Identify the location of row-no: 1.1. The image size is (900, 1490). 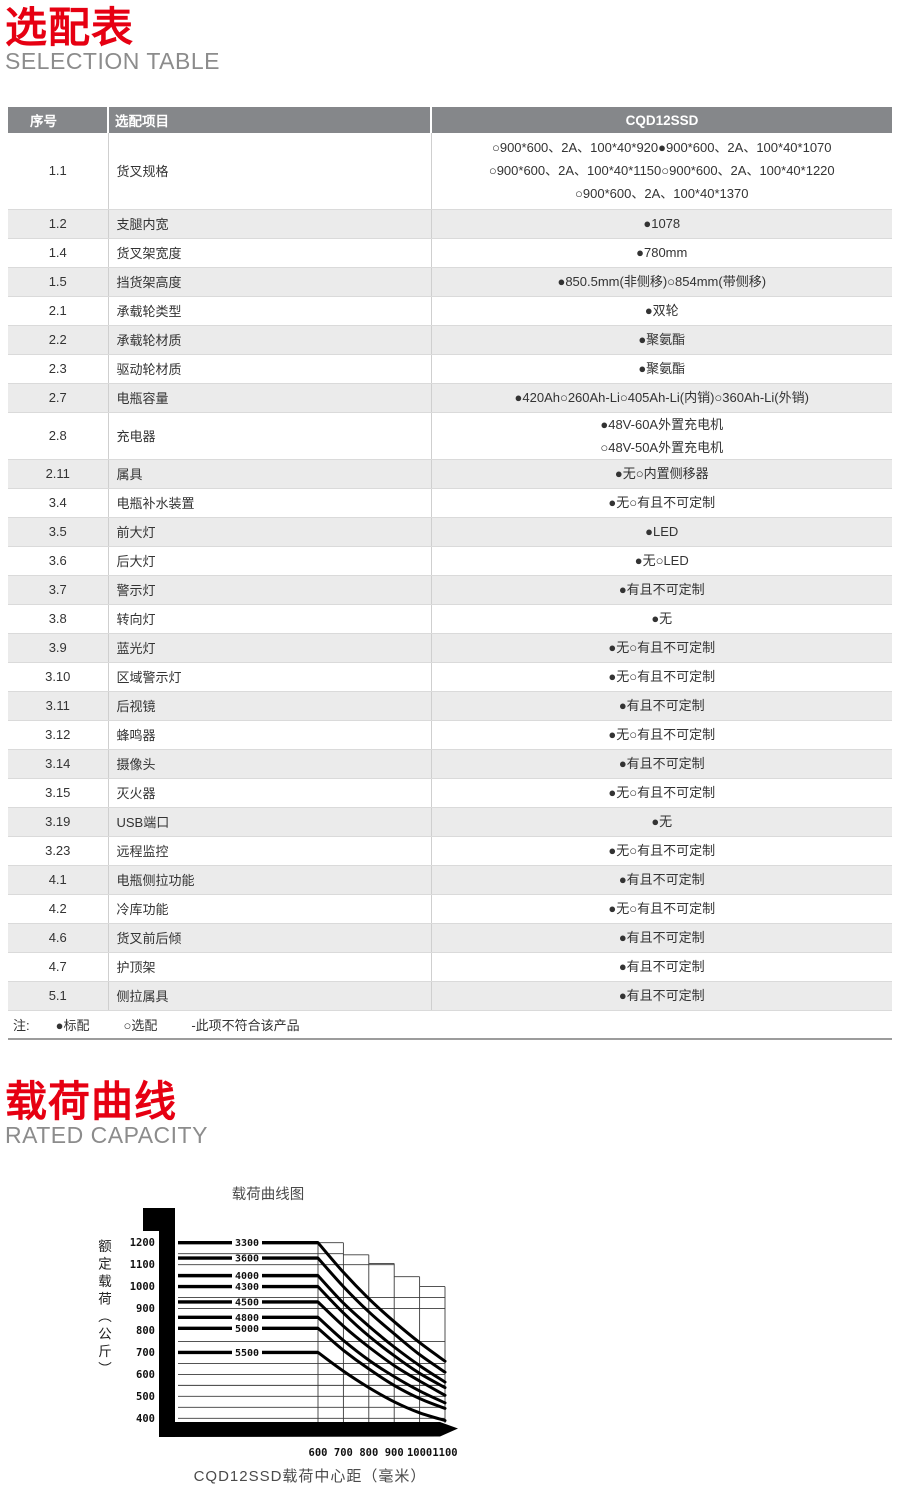
(58, 171).